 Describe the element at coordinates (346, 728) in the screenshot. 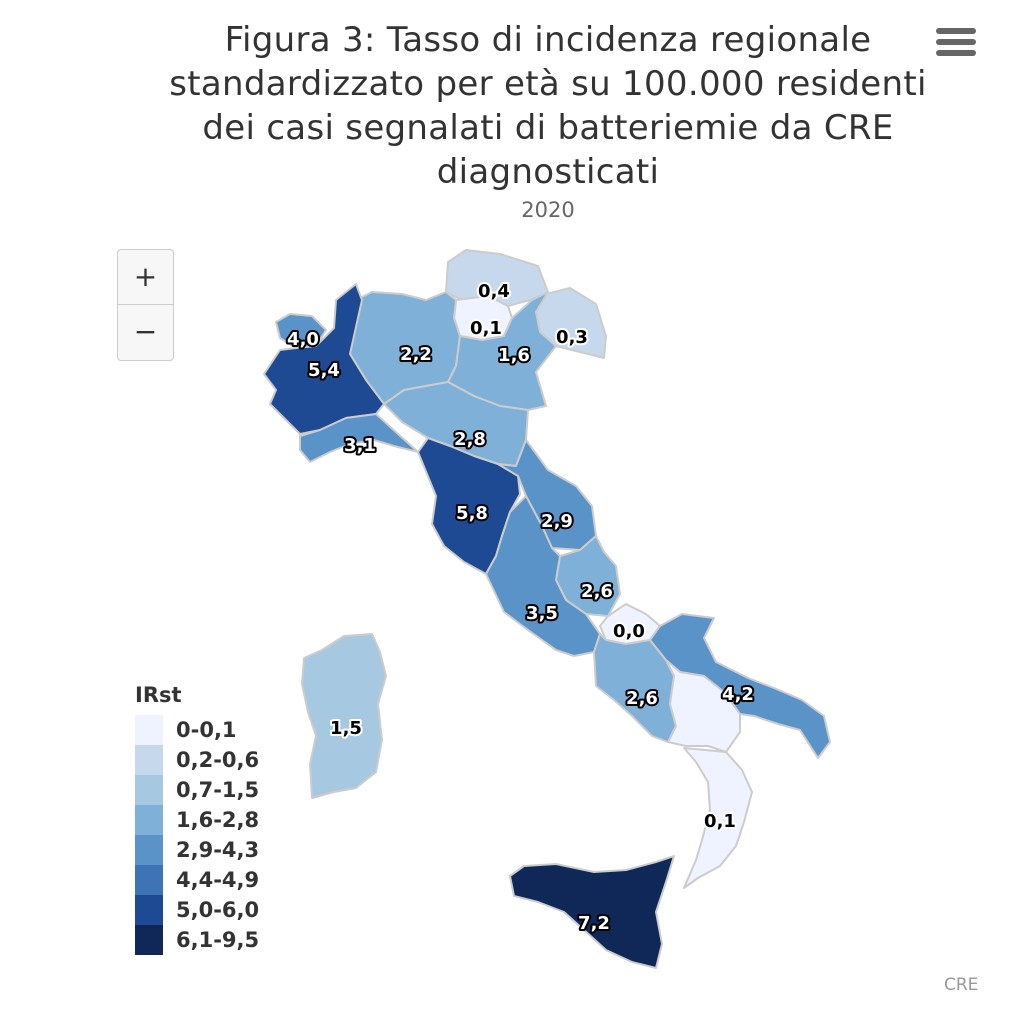

I see `region-value-label: 1,5` at that location.